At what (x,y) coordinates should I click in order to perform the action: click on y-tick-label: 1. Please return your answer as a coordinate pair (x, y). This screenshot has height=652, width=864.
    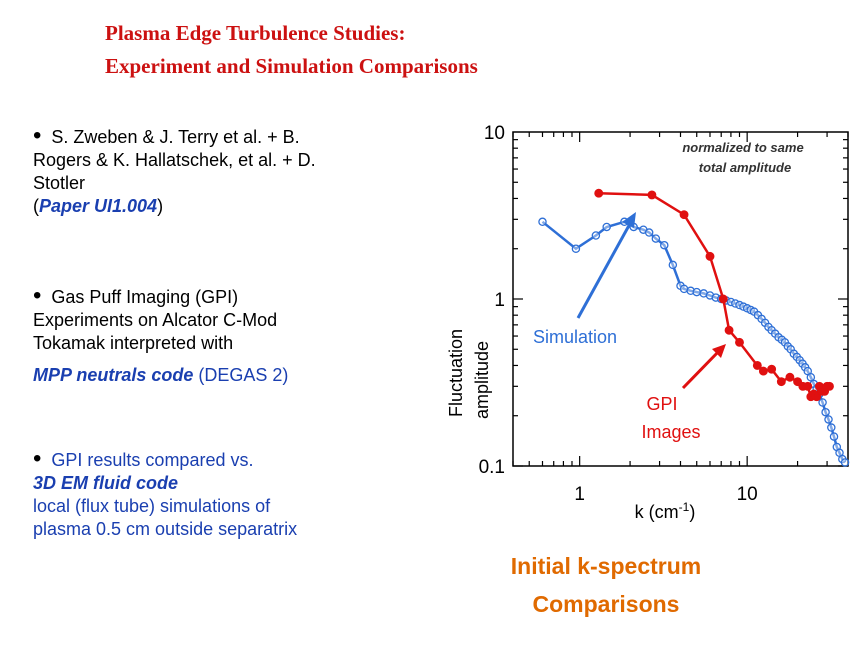
    Looking at the image, I should click on (499, 300).